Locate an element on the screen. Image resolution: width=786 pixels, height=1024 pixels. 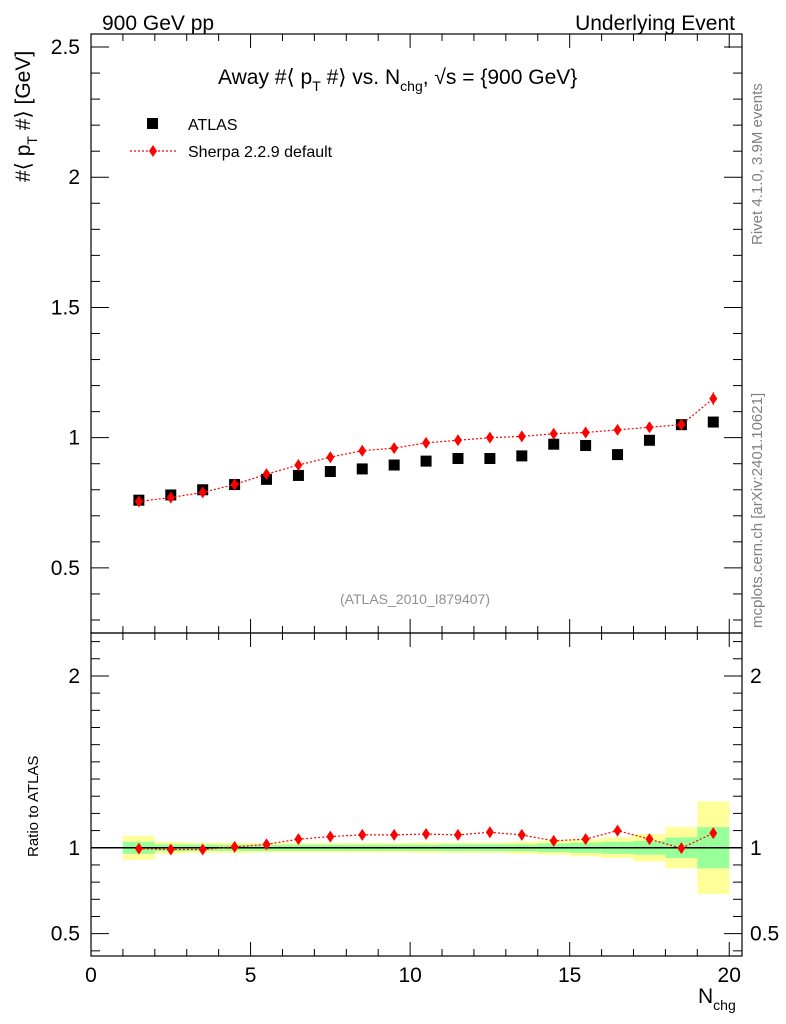
y-axis-label-sub: T is located at coordinates (32, 140).